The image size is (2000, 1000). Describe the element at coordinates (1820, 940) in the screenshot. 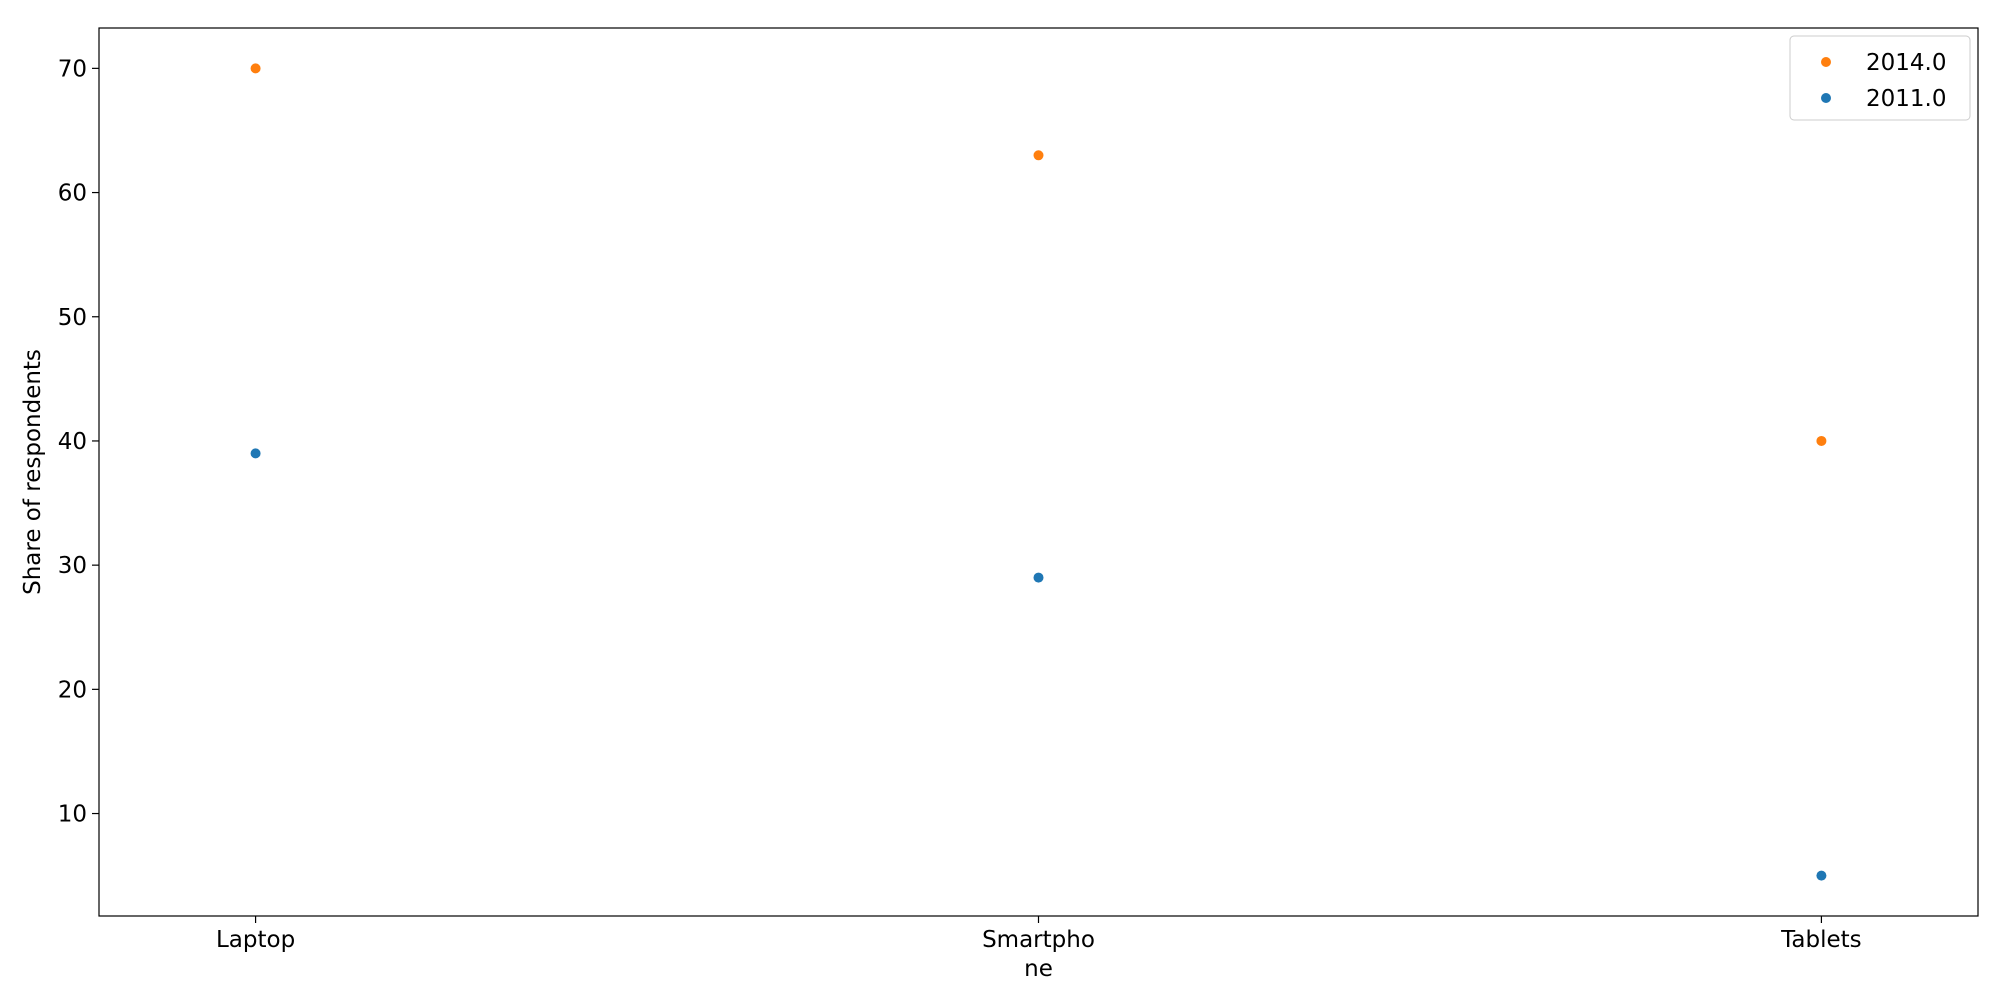

I see `x-tick-label: Tablets` at that location.